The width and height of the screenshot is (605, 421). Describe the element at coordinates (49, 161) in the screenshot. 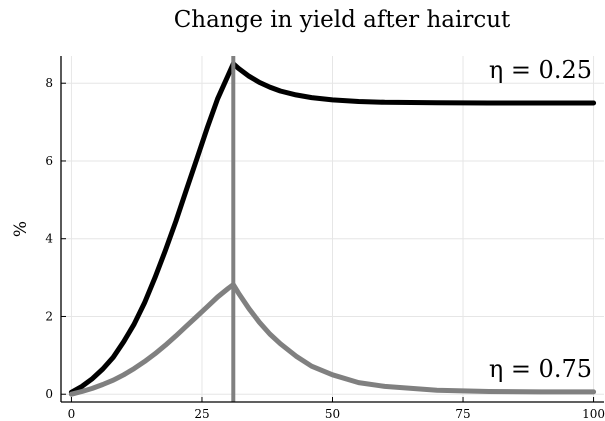

I see `y-tick-label: 6` at that location.